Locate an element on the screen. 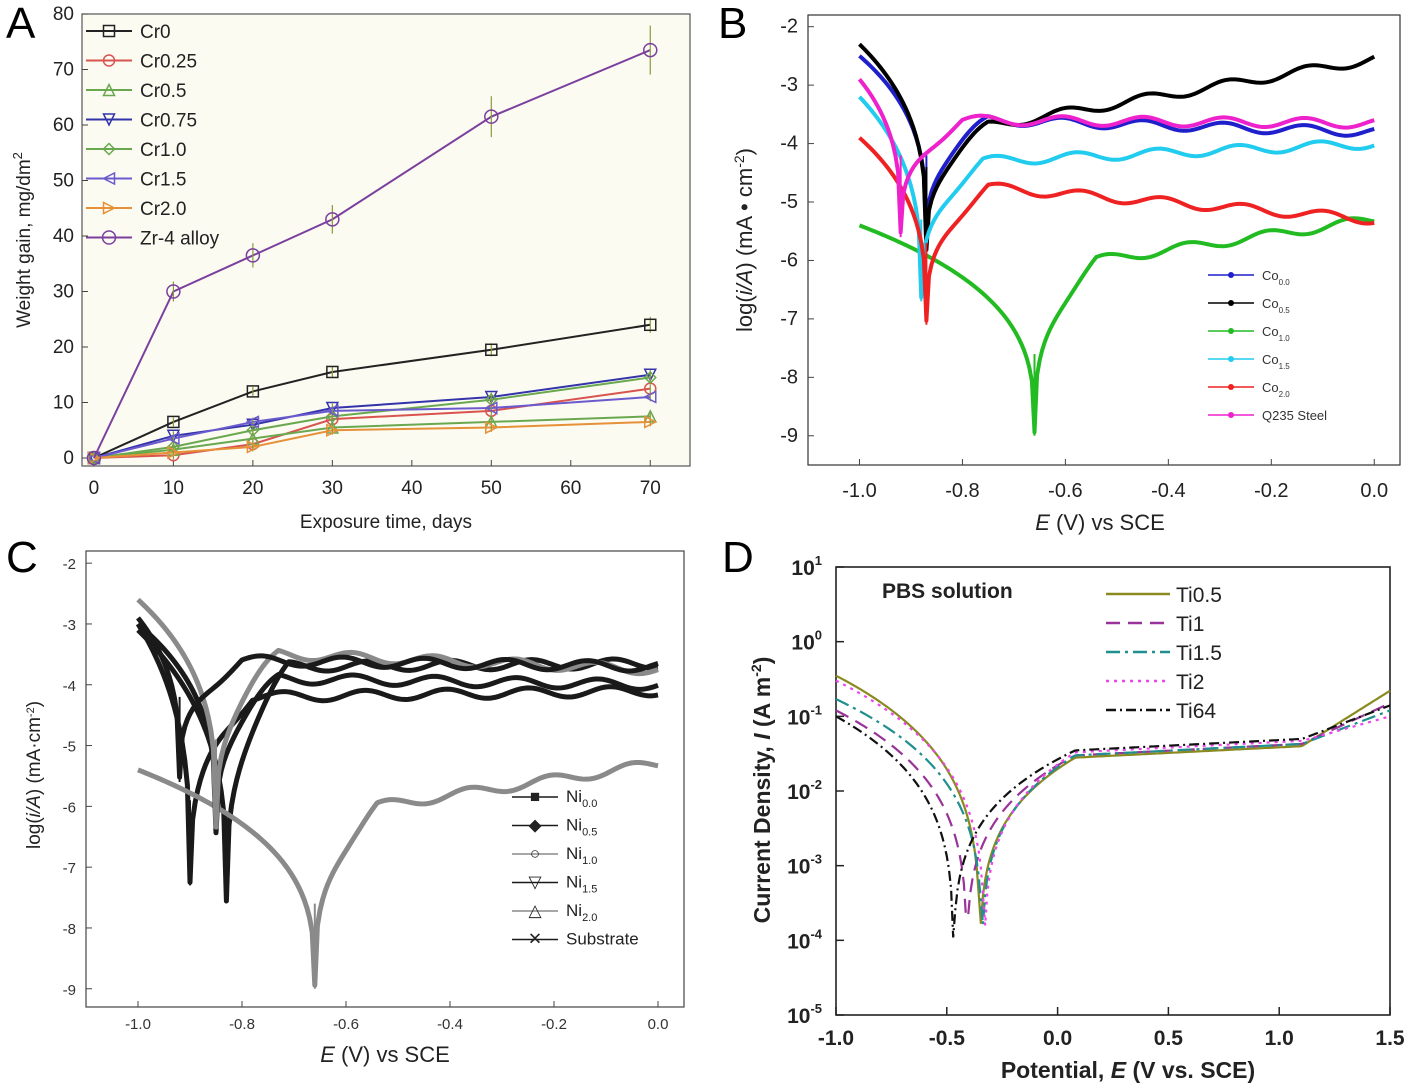  panel-d-xtick-label: 0.0 is located at coordinates (1057, 1038).